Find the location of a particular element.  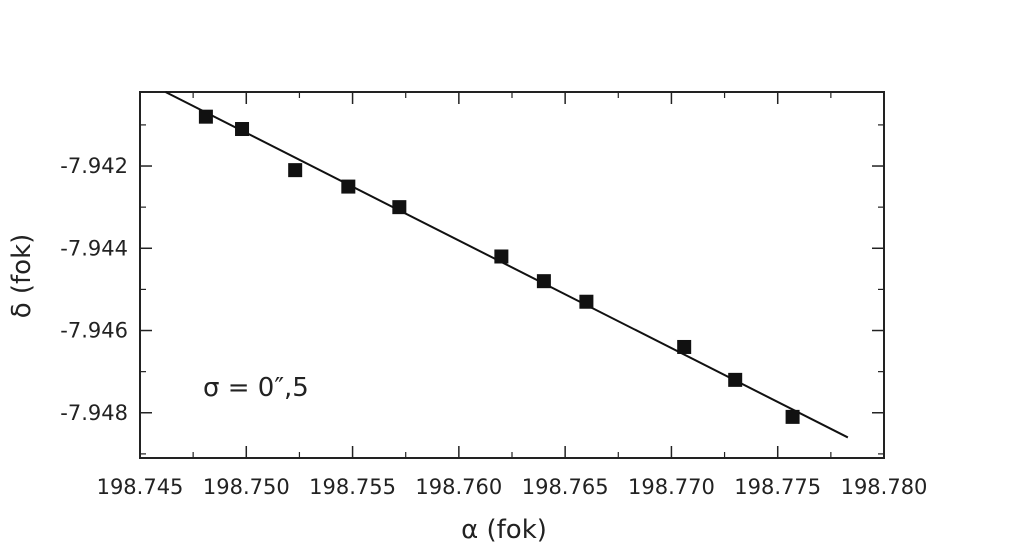

x-tick-label: 198.780 is located at coordinates (884, 487).